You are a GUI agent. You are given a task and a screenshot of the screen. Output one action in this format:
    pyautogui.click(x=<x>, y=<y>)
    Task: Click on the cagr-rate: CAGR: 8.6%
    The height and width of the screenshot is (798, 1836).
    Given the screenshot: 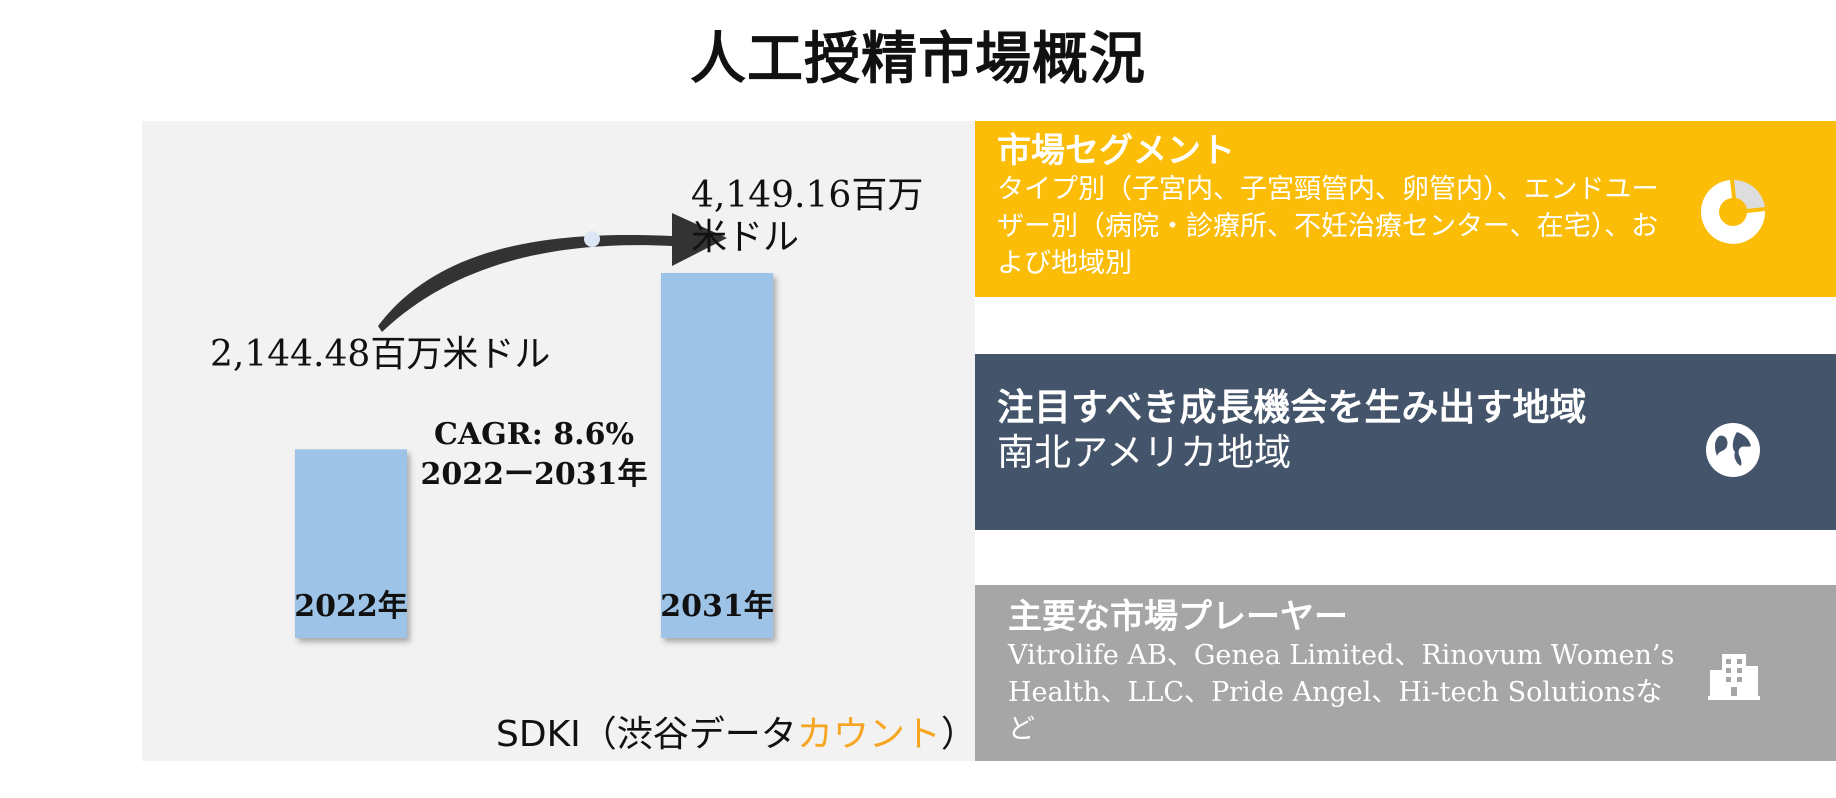 What is the action you would take?
    pyautogui.click(x=534, y=434)
    